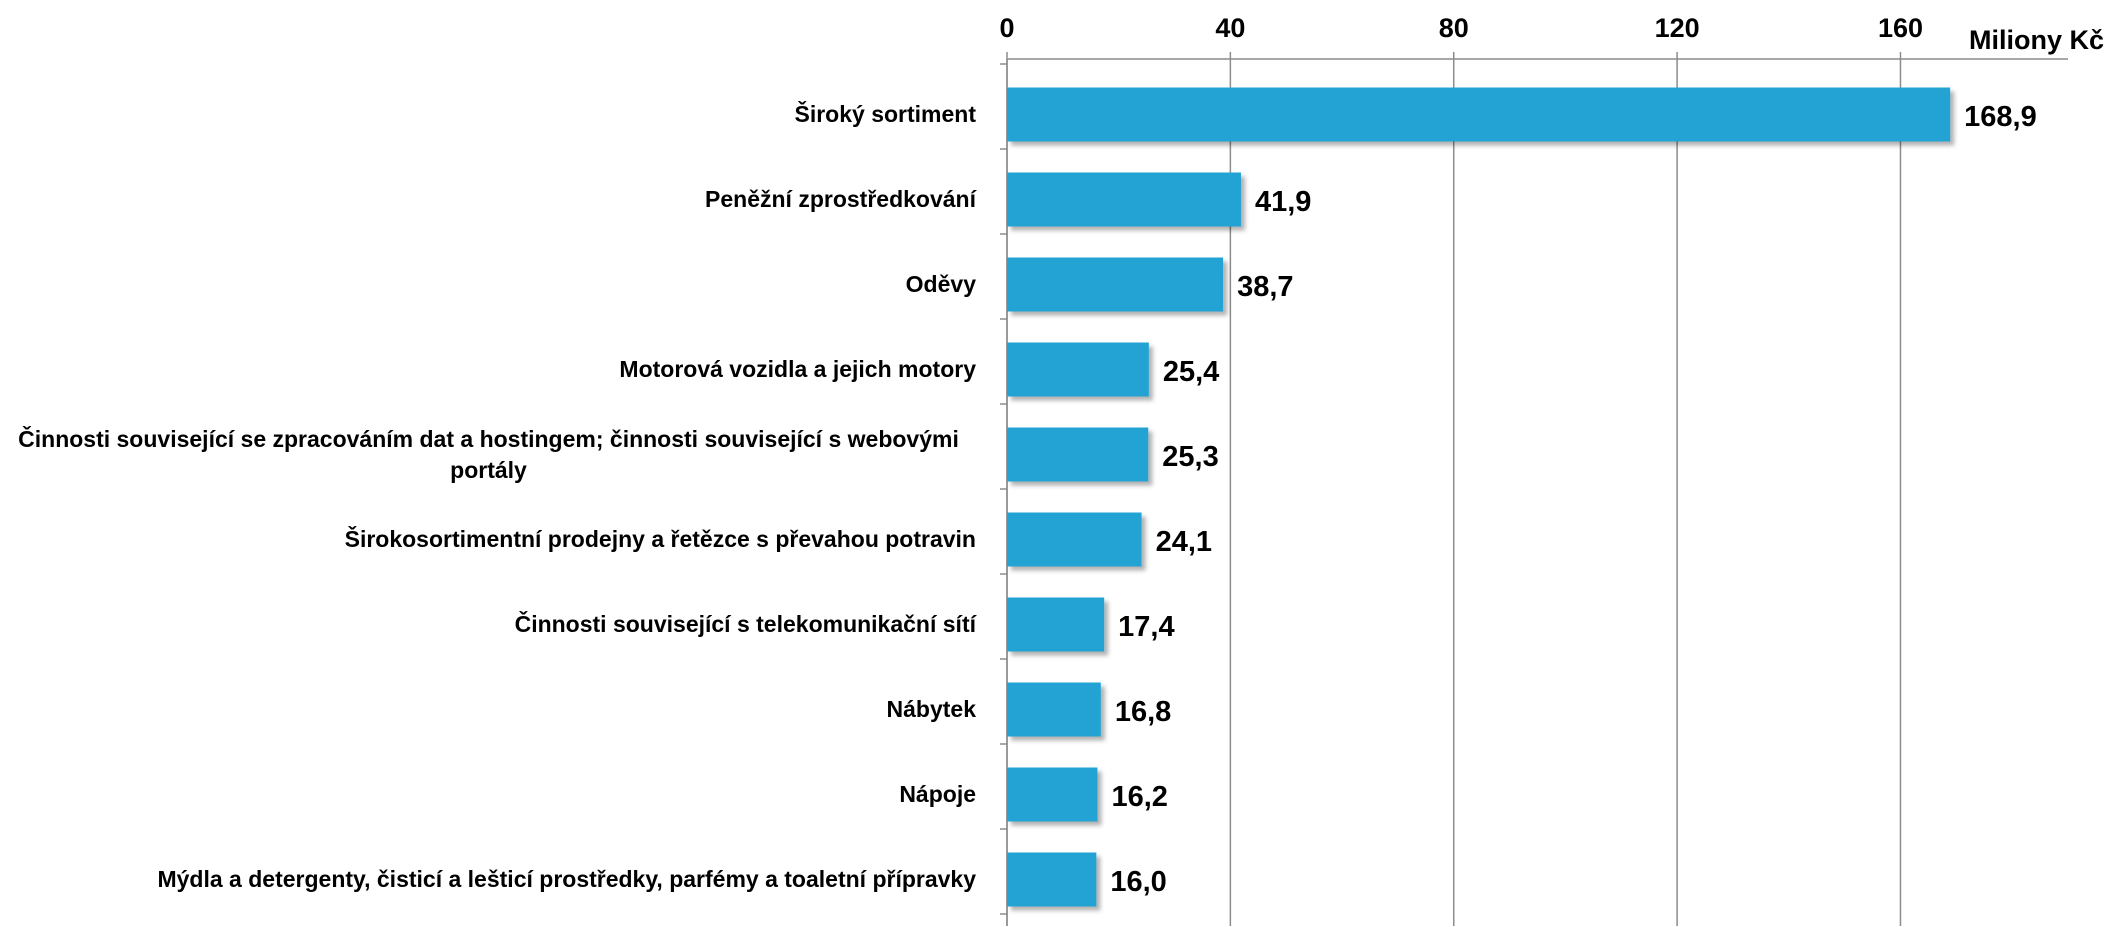  What do you see at coordinates (840, 199) in the screenshot?
I see `y-tick-label: Peněžní zprostředkování` at bounding box center [840, 199].